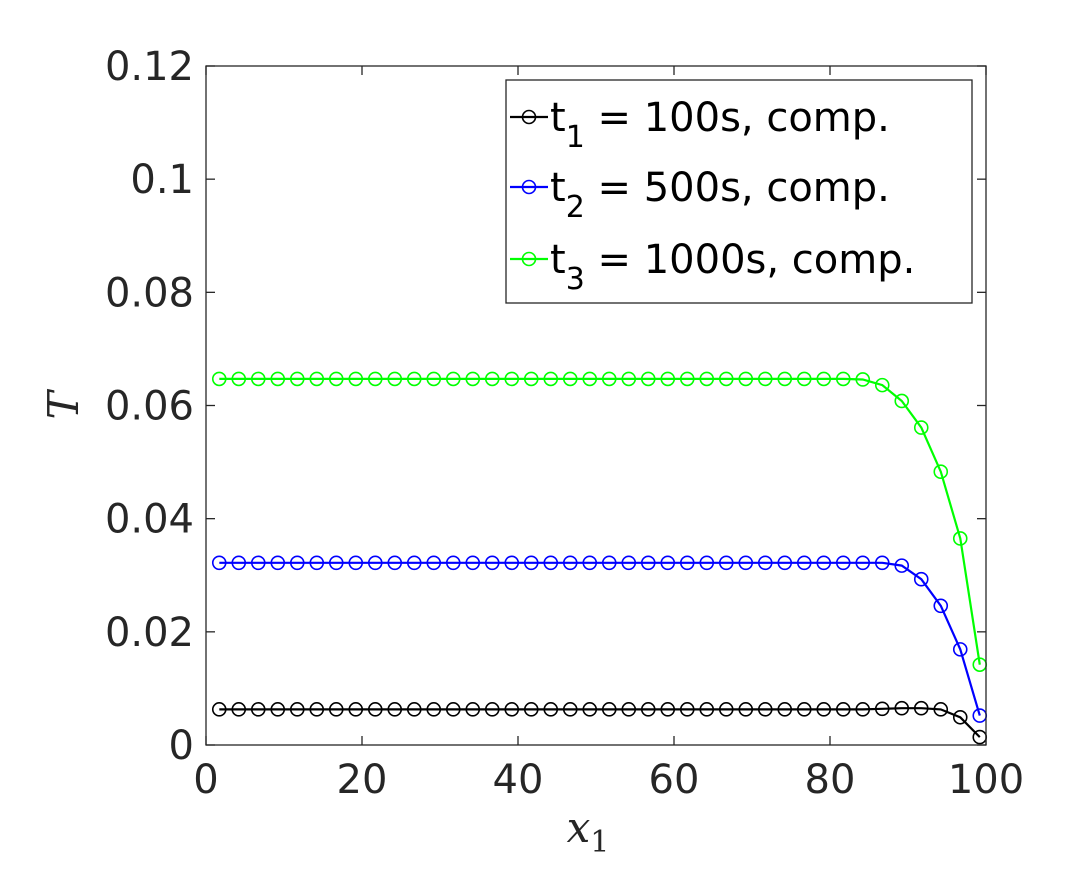 This screenshot has height=870, width=1090. Describe the element at coordinates (149, 67) in the screenshot. I see `y-tick-label: 0.12` at that location.